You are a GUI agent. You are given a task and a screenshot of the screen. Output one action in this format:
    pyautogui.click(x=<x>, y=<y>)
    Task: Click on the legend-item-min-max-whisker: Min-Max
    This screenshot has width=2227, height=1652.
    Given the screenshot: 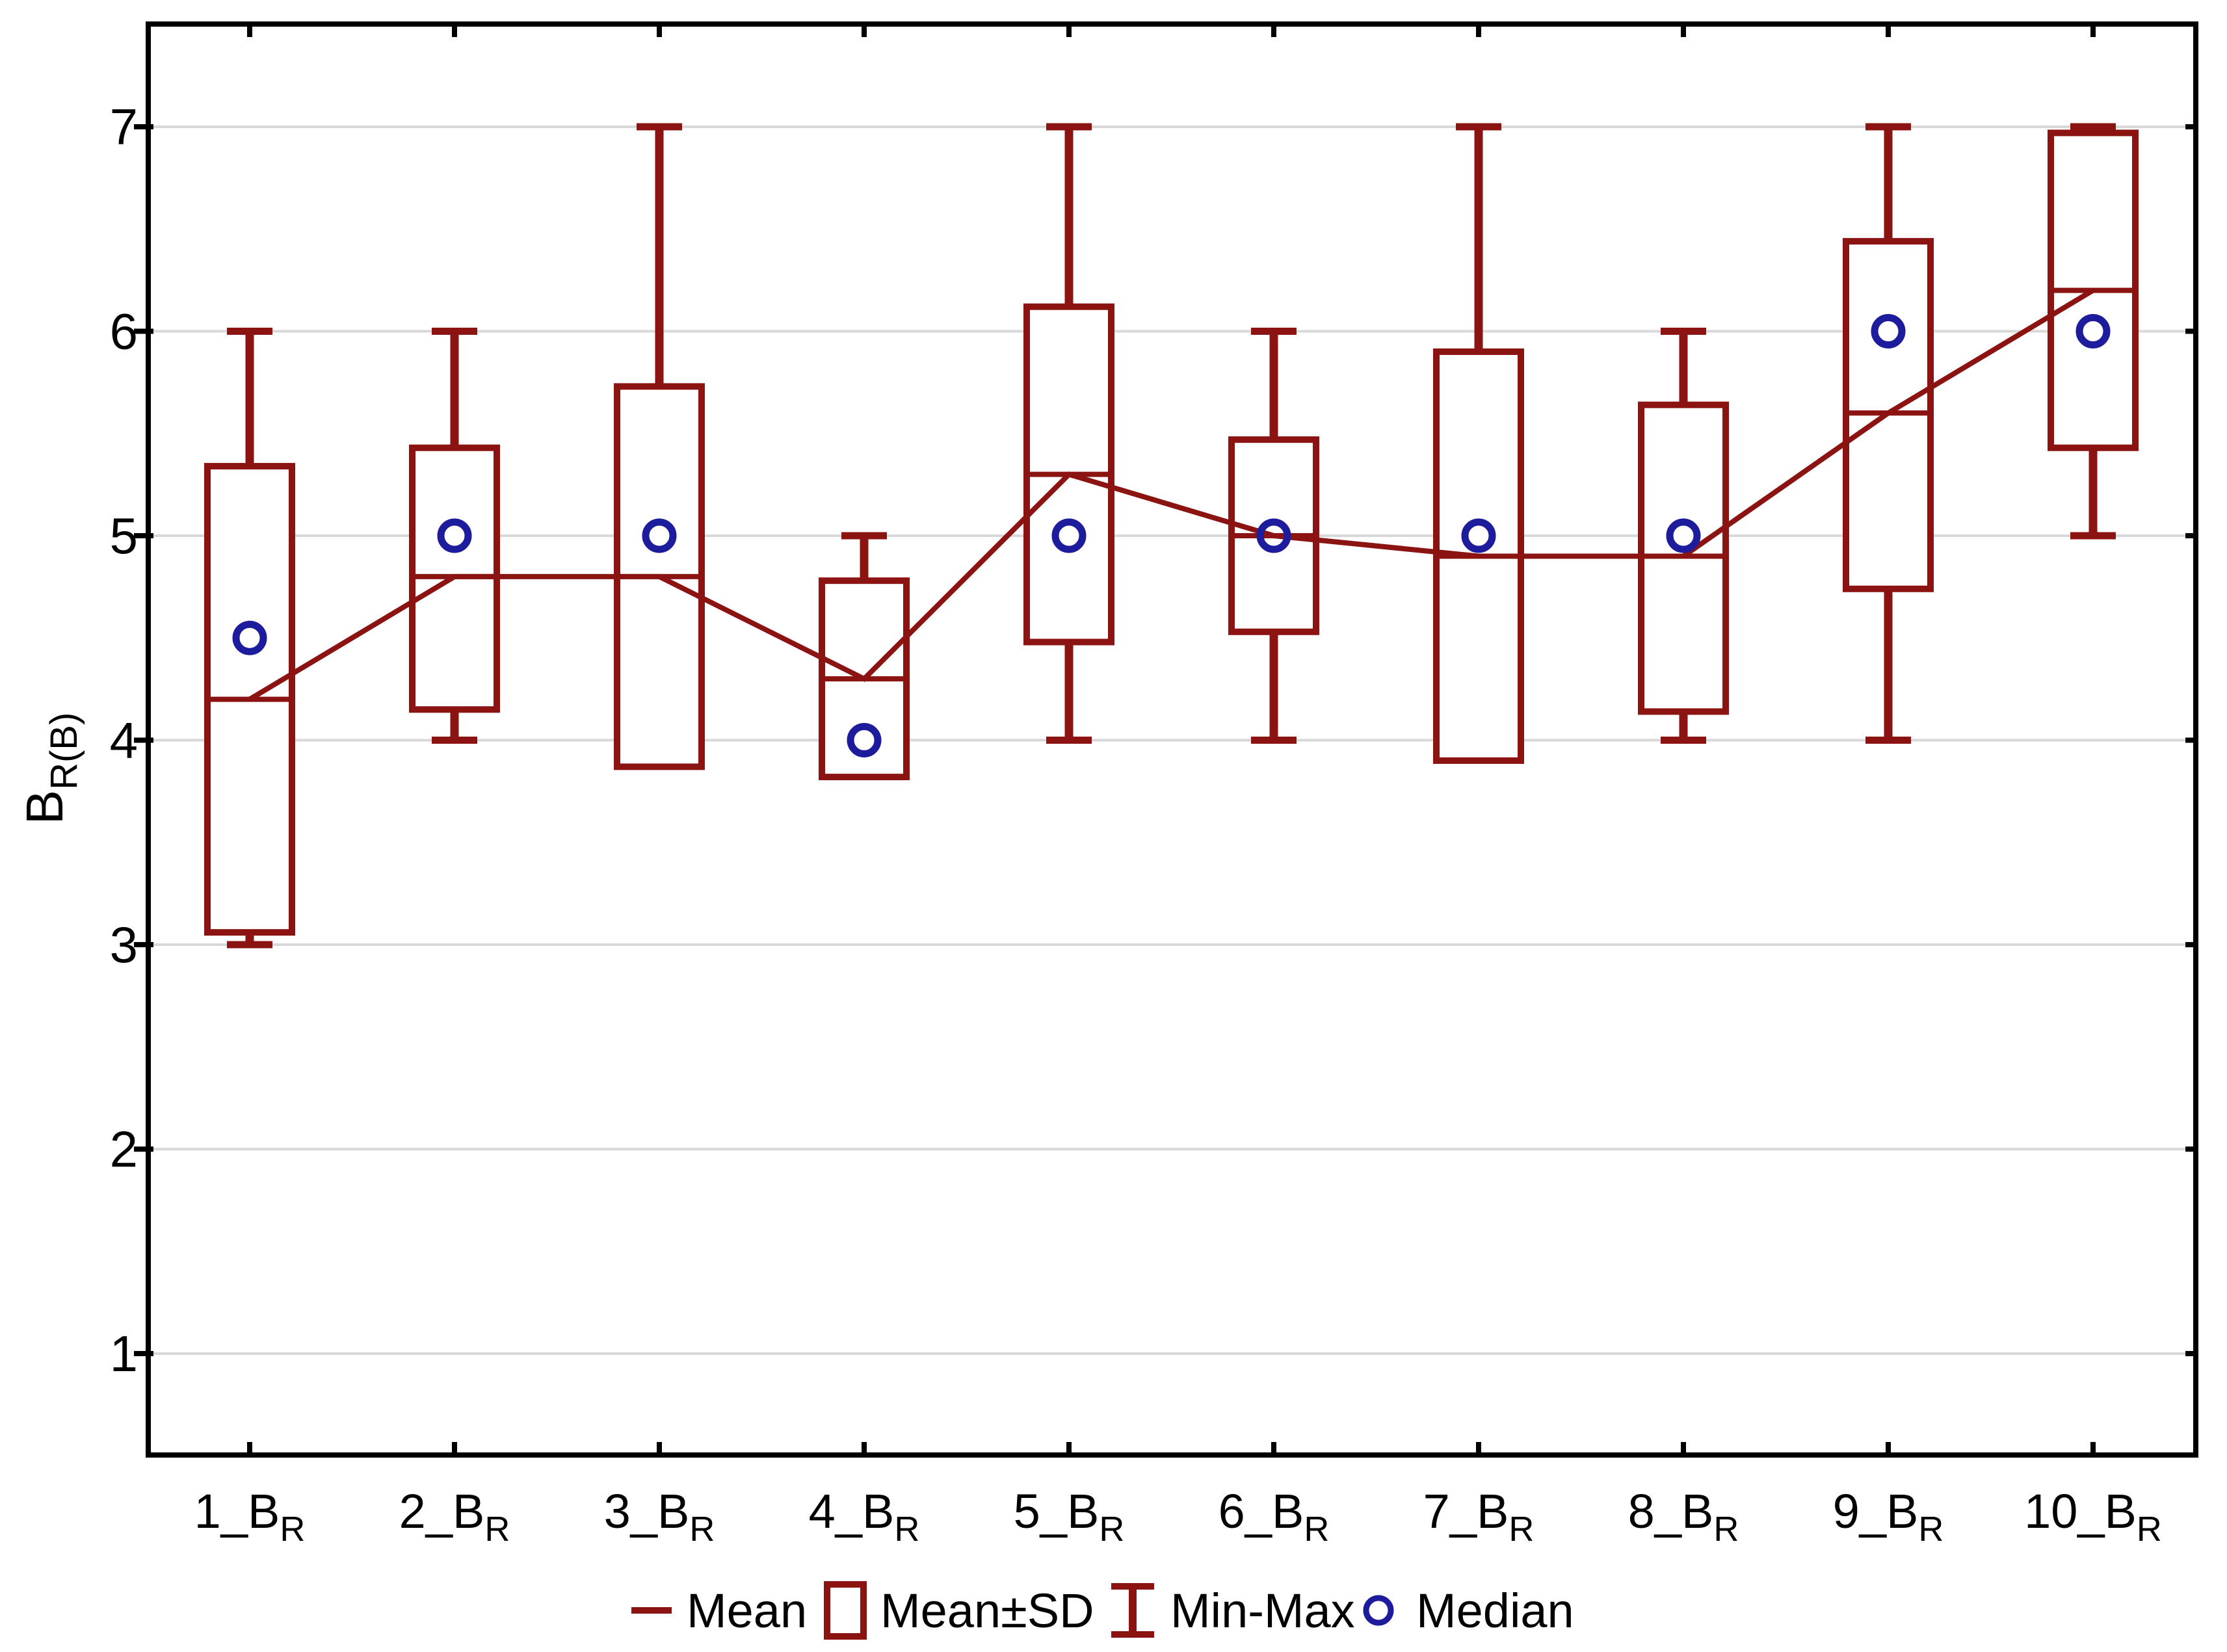 What is the action you would take?
    pyautogui.click(x=1233, y=1610)
    